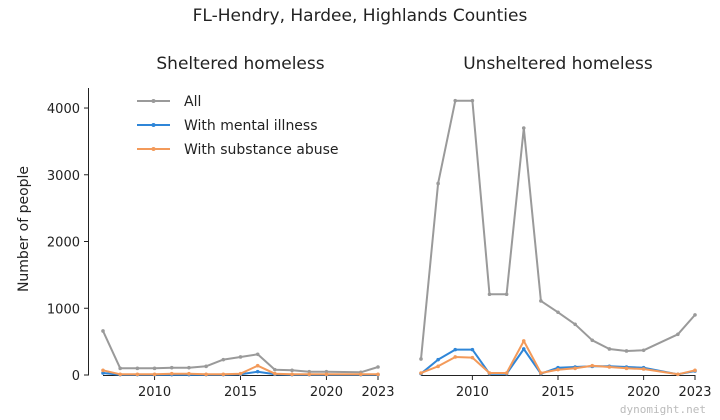 The width and height of the screenshot is (720, 420). Describe the element at coordinates (240, 64) in the screenshot. I see `panel-title: Sheltered homeless` at that location.